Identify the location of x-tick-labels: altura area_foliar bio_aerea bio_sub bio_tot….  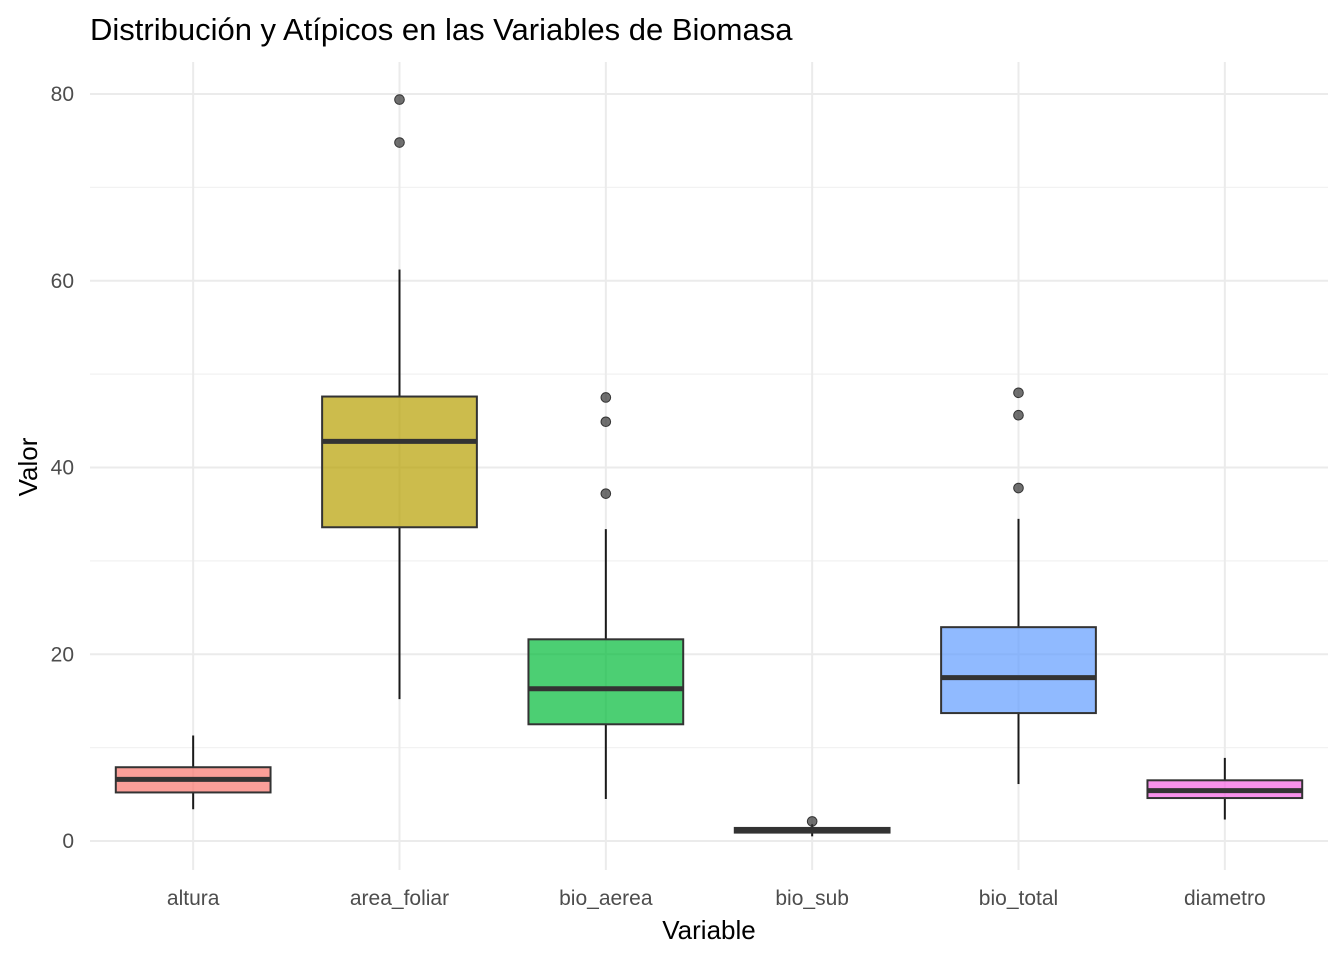
(716, 898).